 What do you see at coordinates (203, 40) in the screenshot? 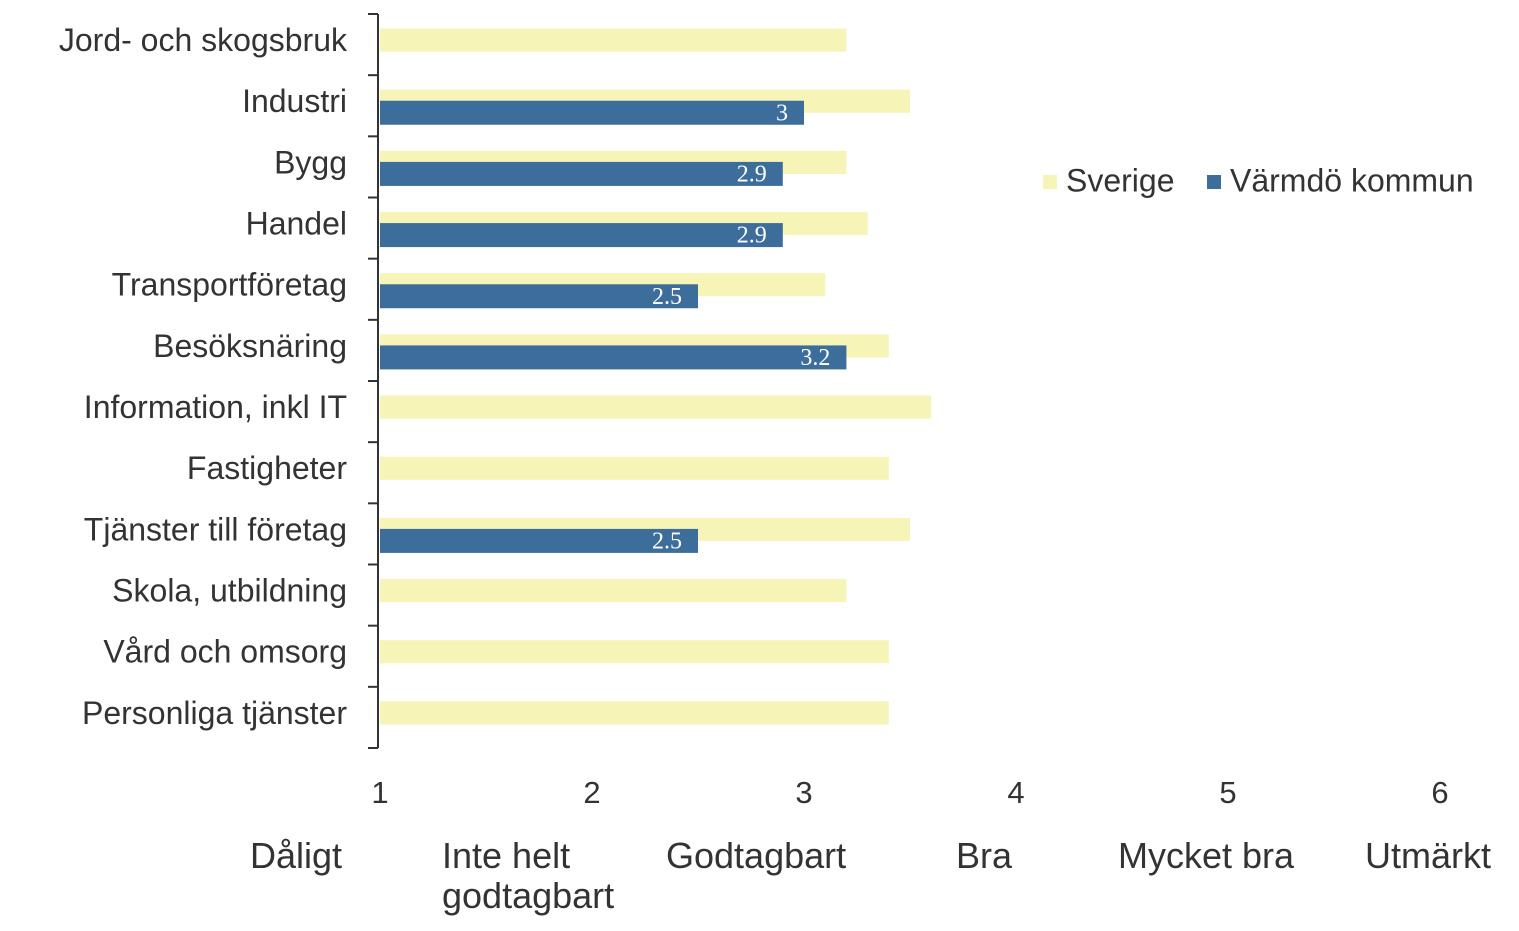
I see `category-label: Jord- och skogsbruk` at bounding box center [203, 40].